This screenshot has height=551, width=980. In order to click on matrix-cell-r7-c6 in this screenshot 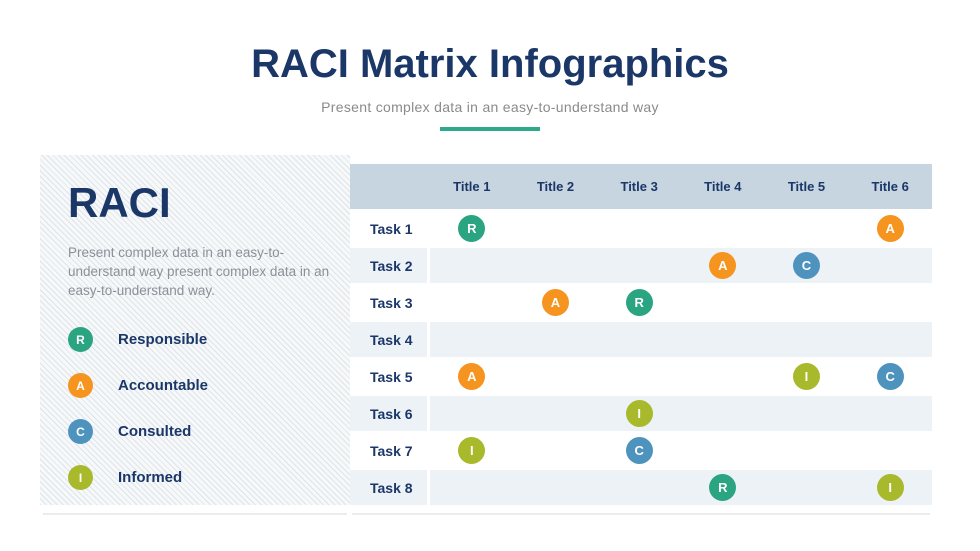, I will do `click(890, 451)`.